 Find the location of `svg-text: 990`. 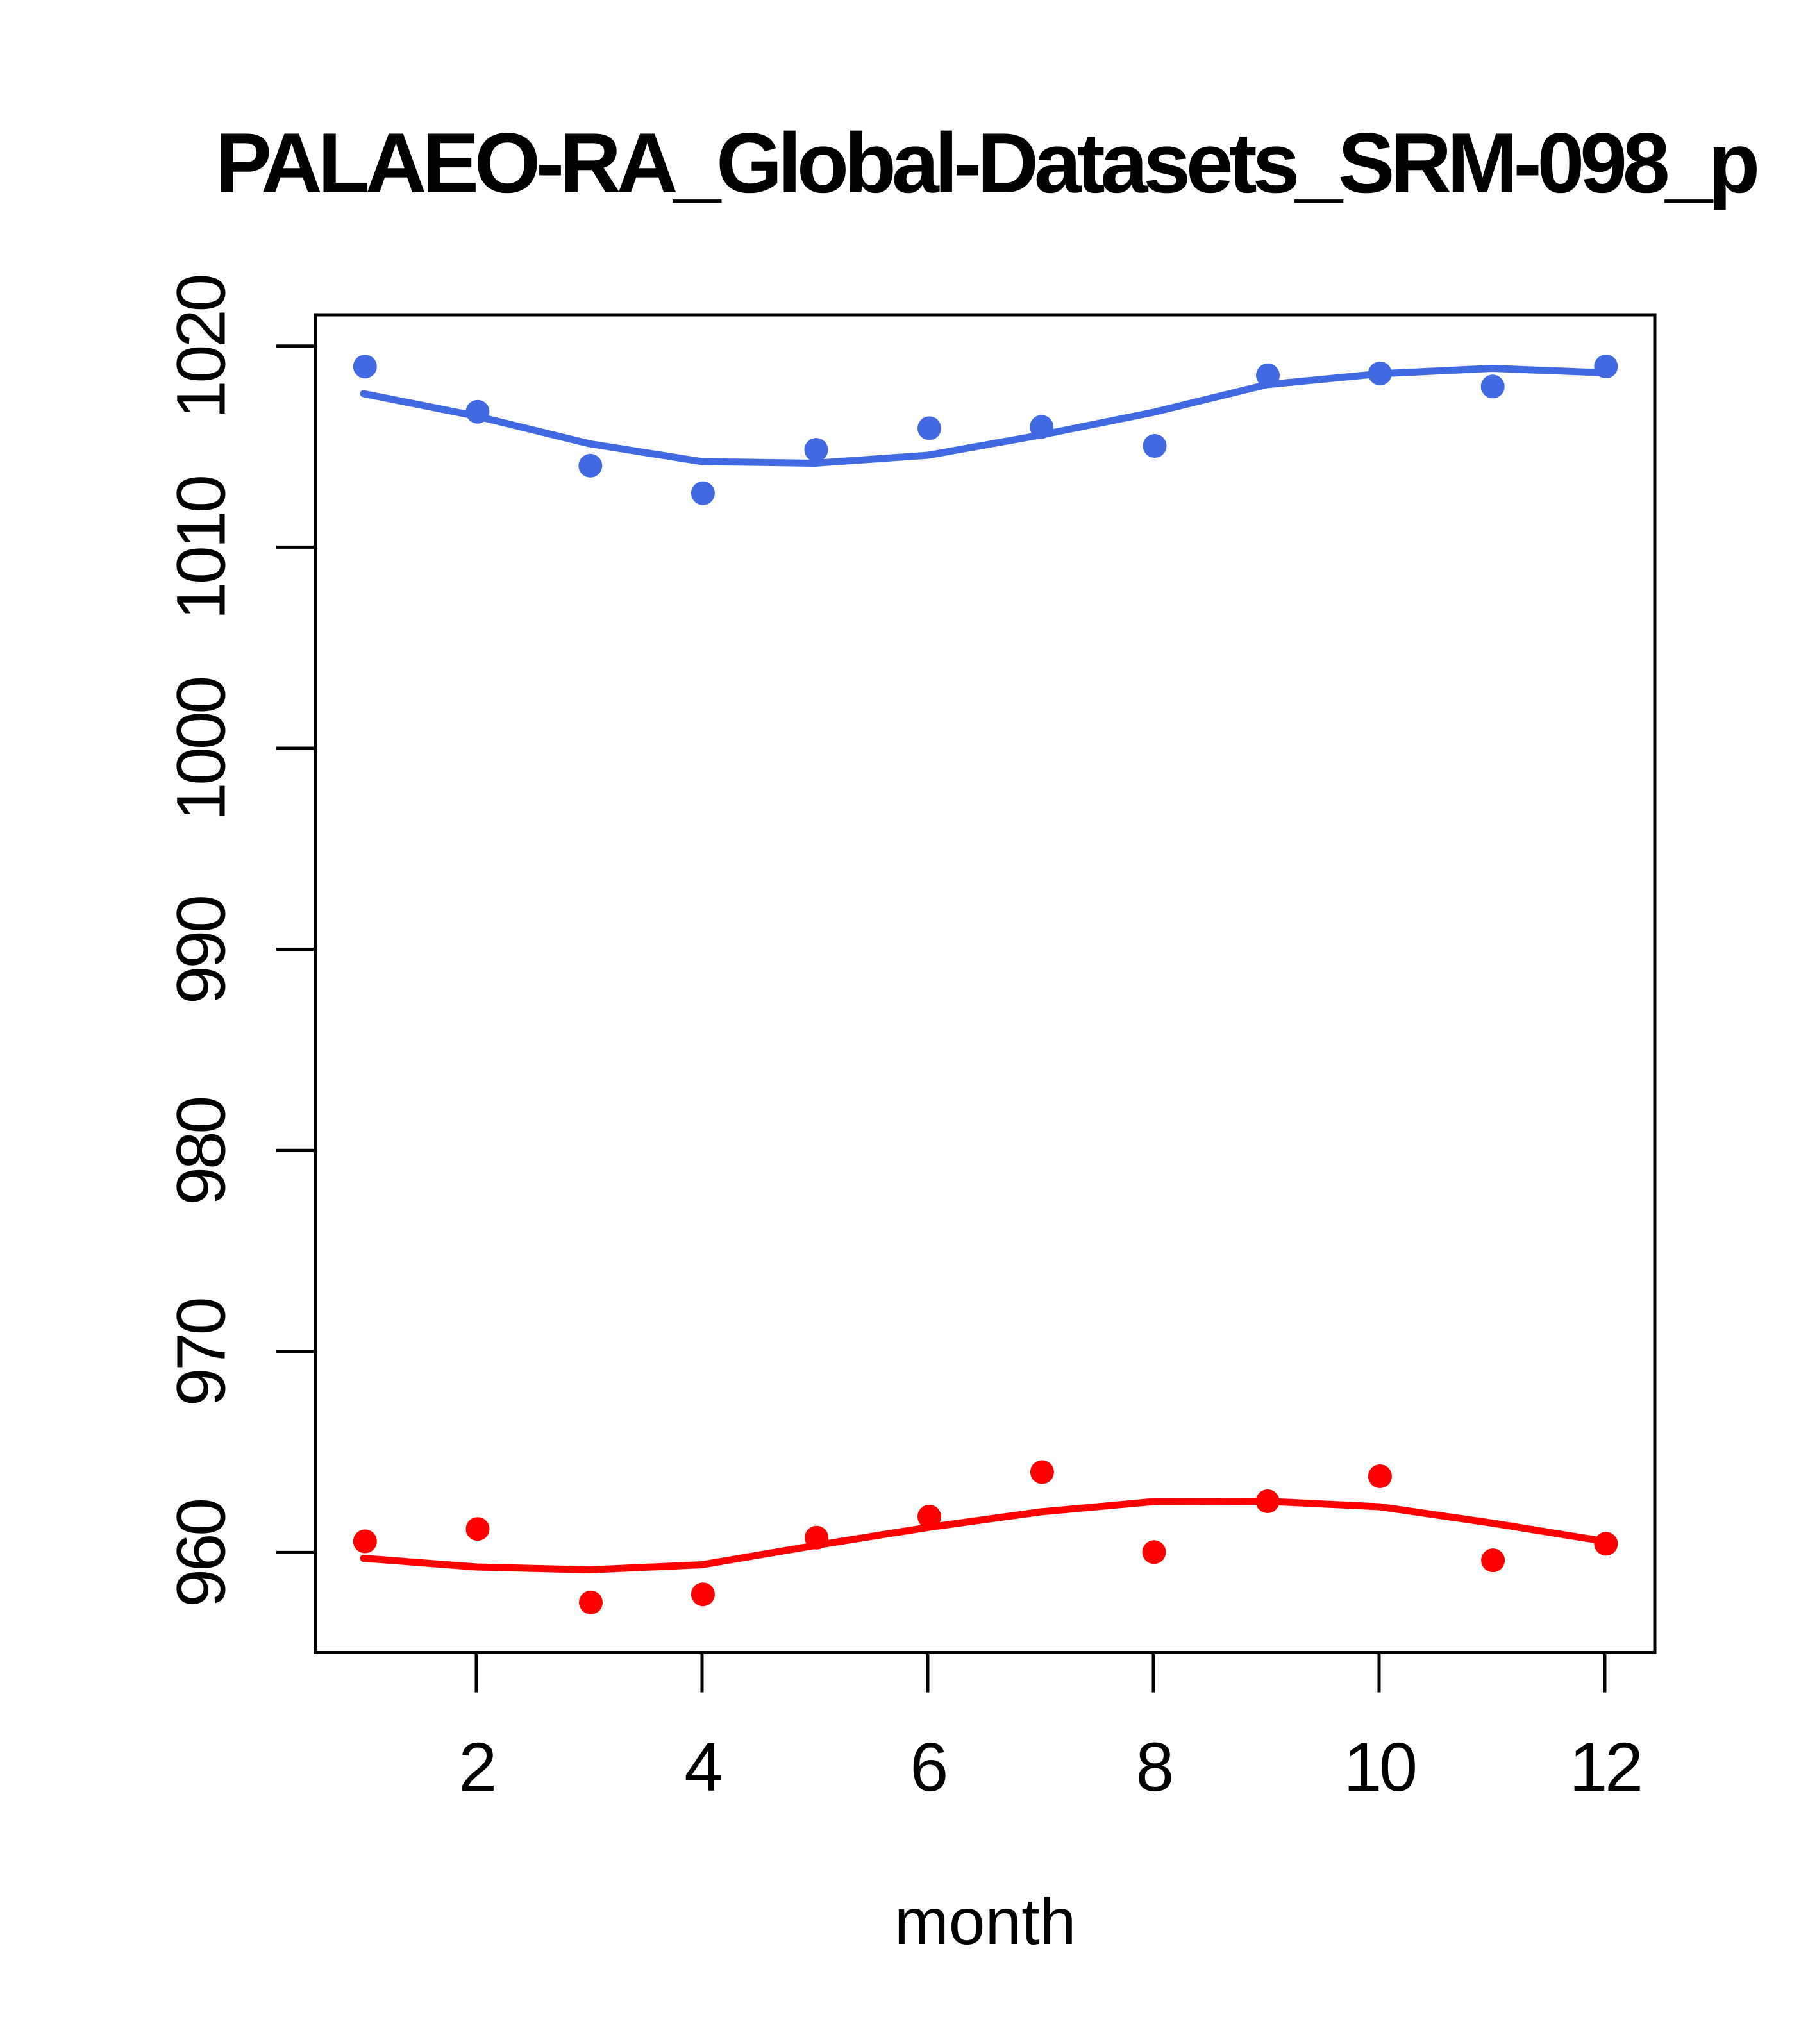

svg-text: 990 is located at coordinates (201, 950).